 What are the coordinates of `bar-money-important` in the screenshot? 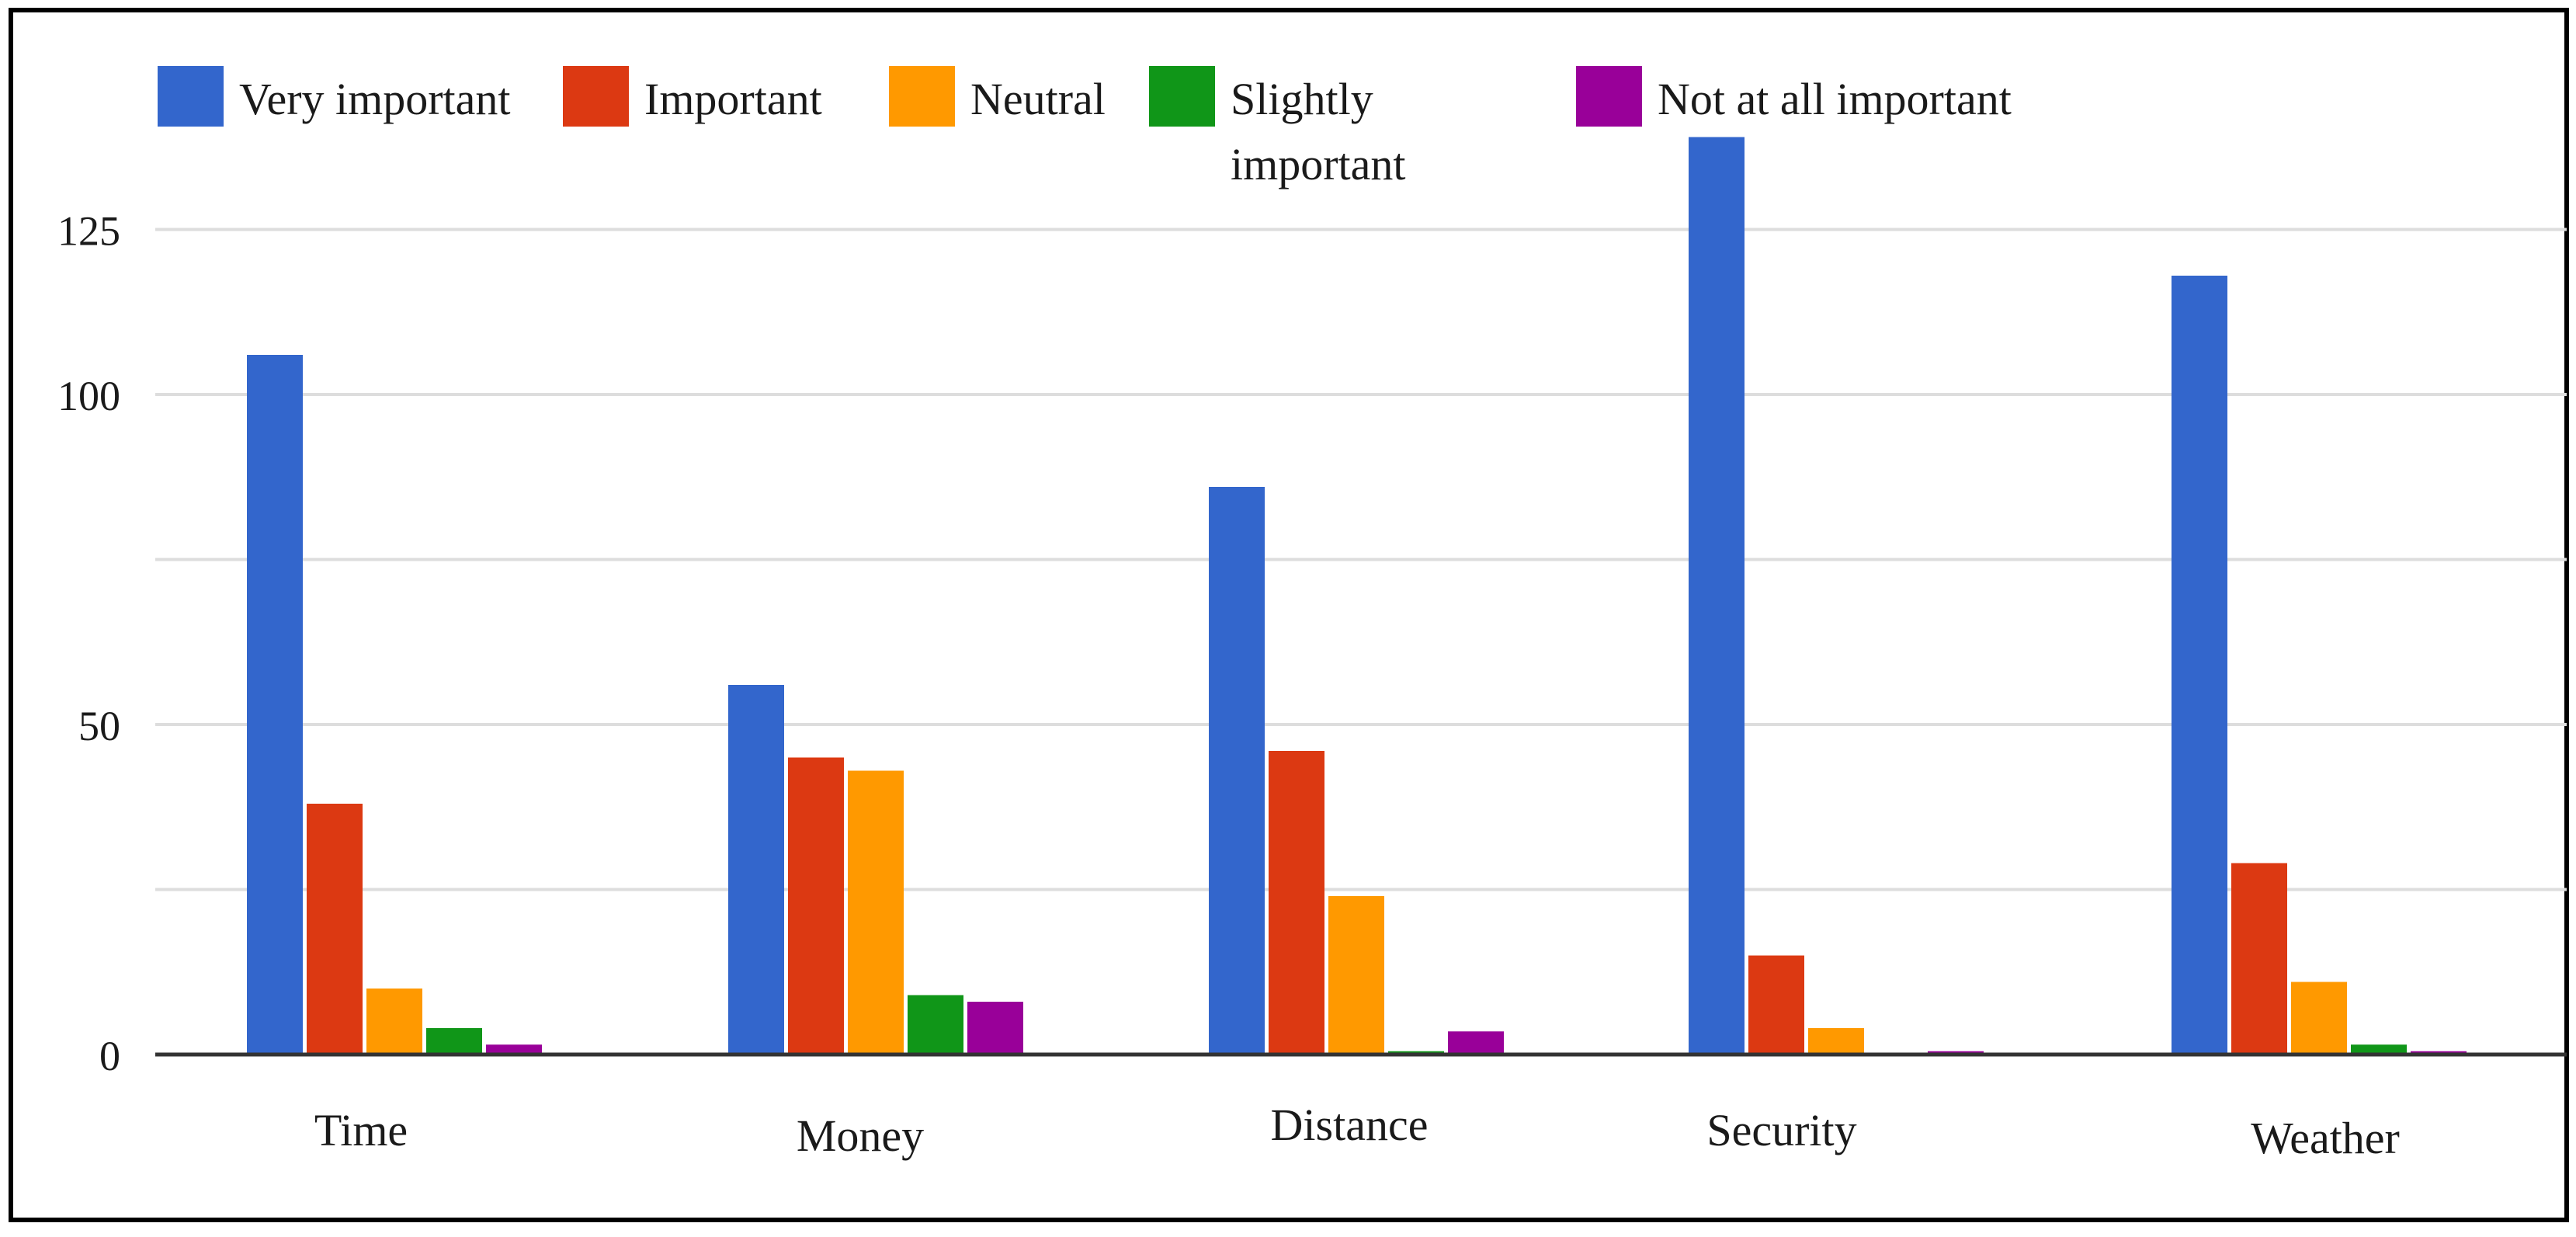 It's located at (816, 906).